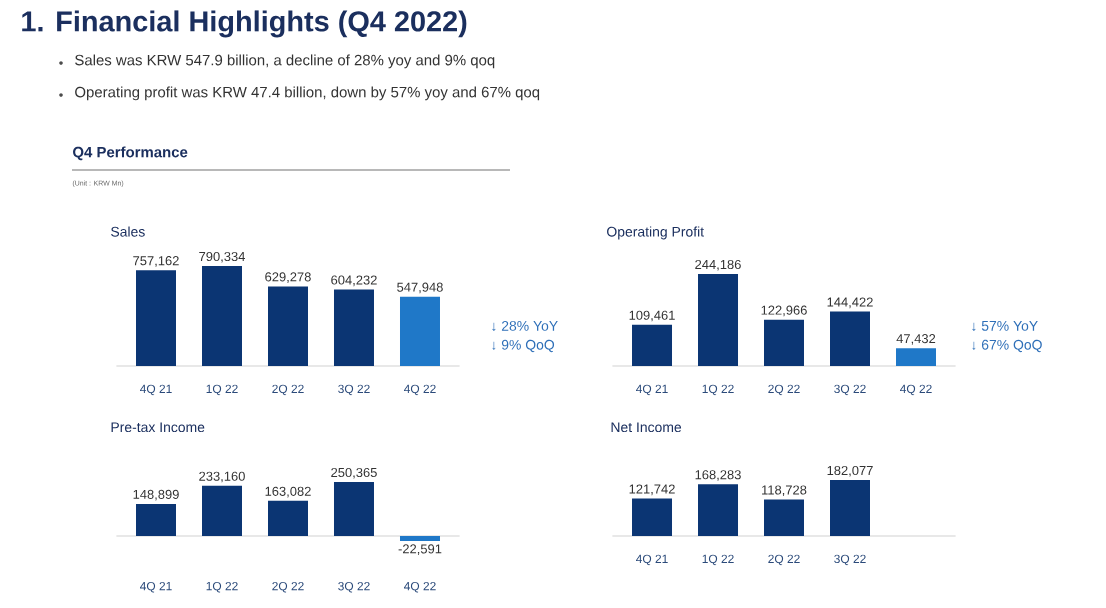  What do you see at coordinates (244, 24) in the screenshot?
I see `text: 1. Financial Highlights (Q4 2022)` at bounding box center [244, 24].